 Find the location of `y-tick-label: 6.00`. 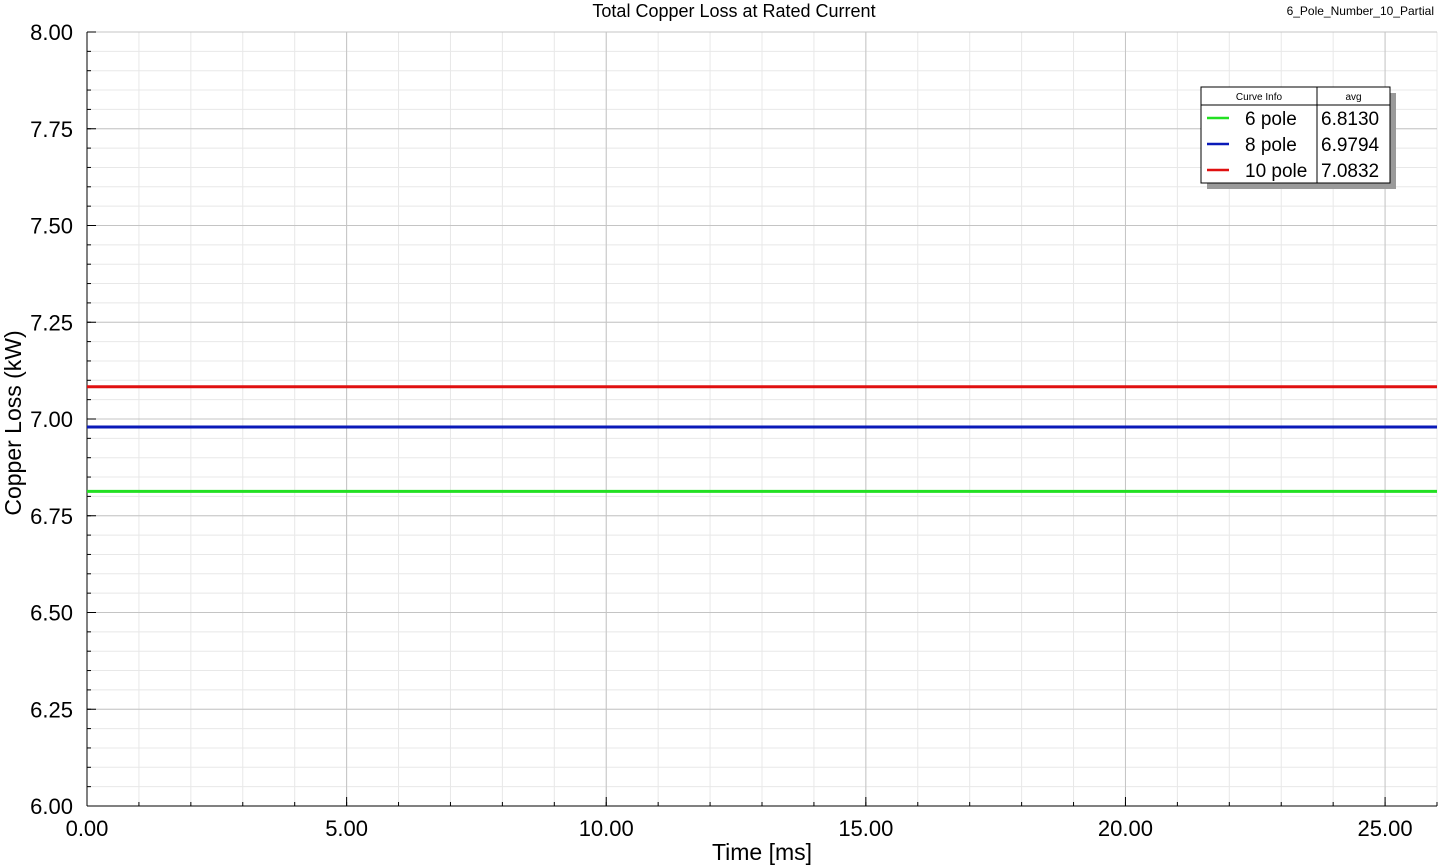

y-tick-label: 6.00 is located at coordinates (51, 806).